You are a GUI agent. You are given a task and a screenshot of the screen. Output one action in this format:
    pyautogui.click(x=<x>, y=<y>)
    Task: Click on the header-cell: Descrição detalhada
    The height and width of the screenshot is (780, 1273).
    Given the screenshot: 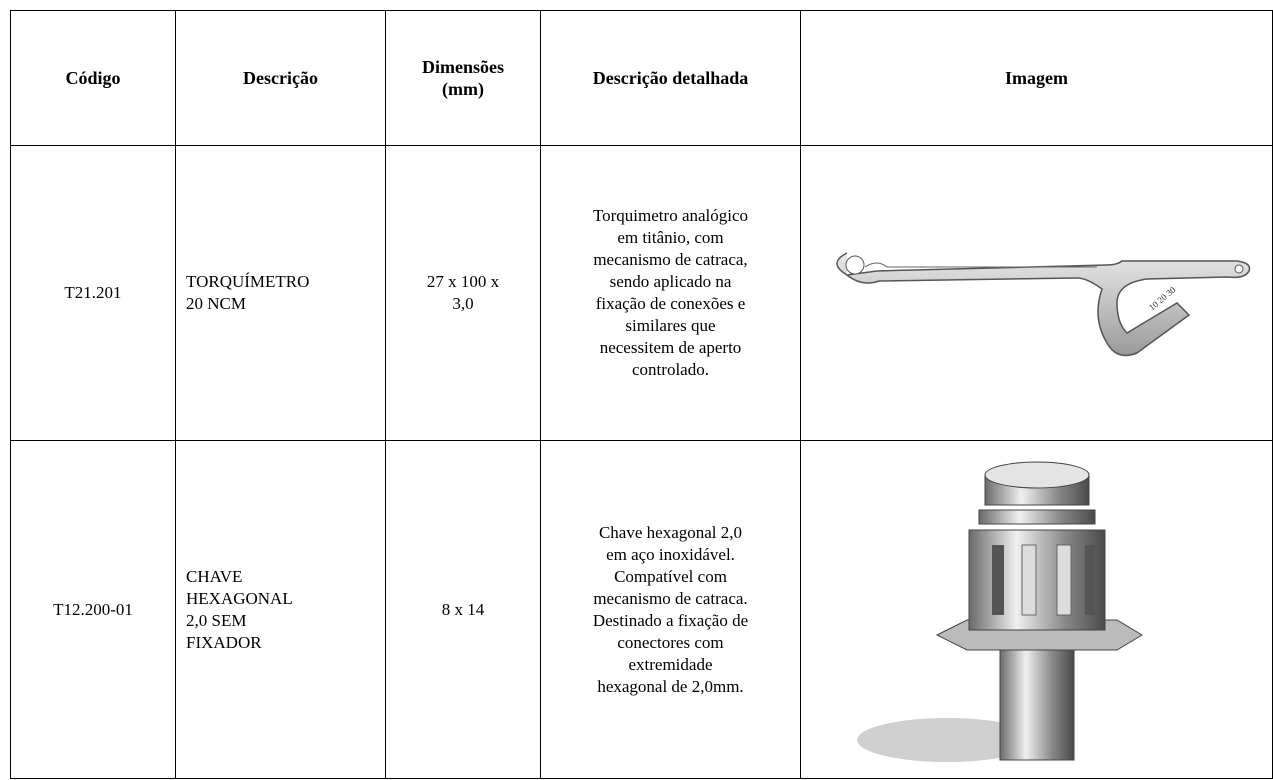 What is the action you would take?
    pyautogui.click(x=670, y=78)
    